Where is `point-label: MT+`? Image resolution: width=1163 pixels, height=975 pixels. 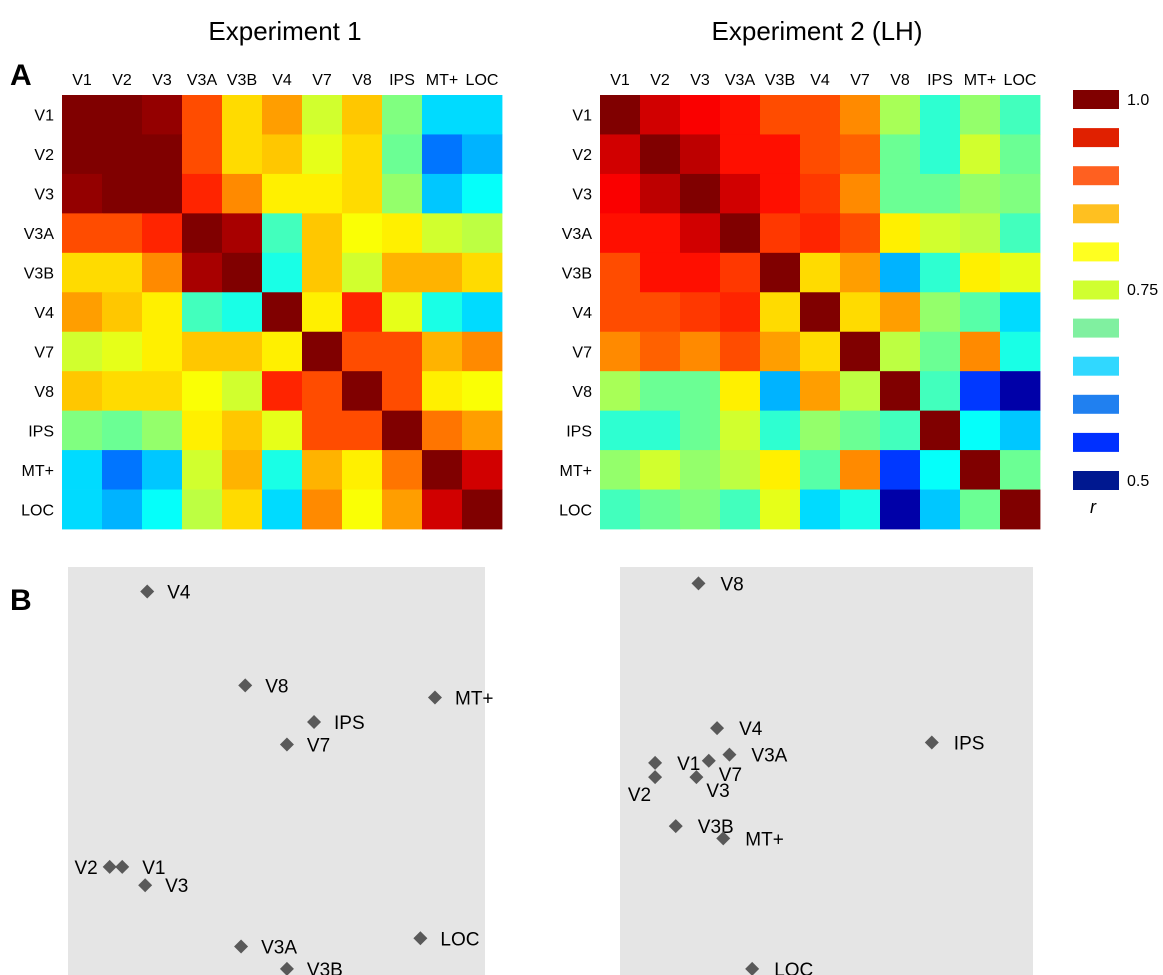
point-label: MT+ is located at coordinates (764, 839).